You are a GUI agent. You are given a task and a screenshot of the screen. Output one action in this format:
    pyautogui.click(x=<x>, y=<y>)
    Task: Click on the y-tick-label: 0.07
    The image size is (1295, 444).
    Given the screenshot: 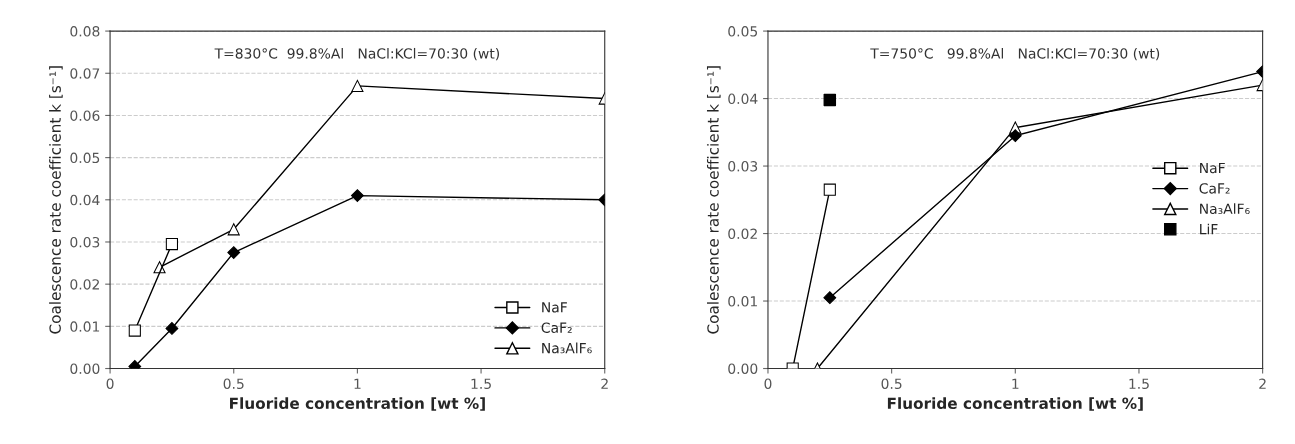 What is the action you would take?
    pyautogui.click(x=85, y=73)
    